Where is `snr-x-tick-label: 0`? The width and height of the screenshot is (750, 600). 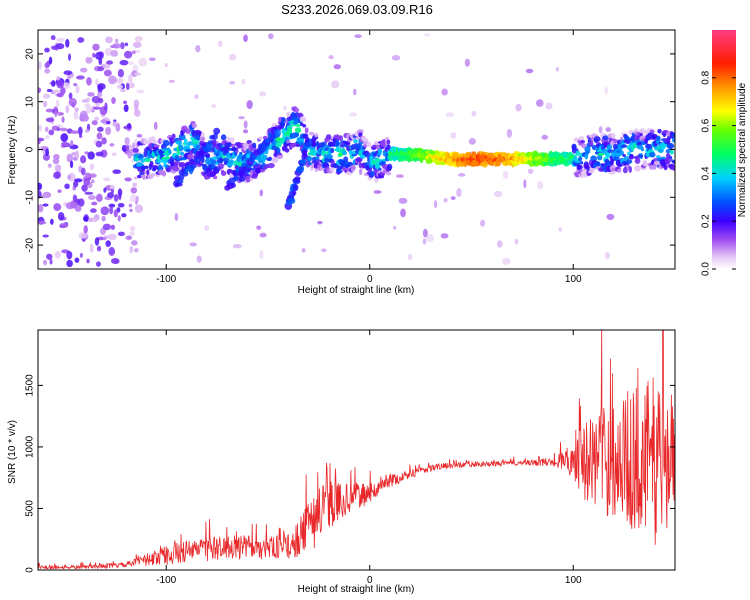
snr-x-tick-label: 0 is located at coordinates (370, 580).